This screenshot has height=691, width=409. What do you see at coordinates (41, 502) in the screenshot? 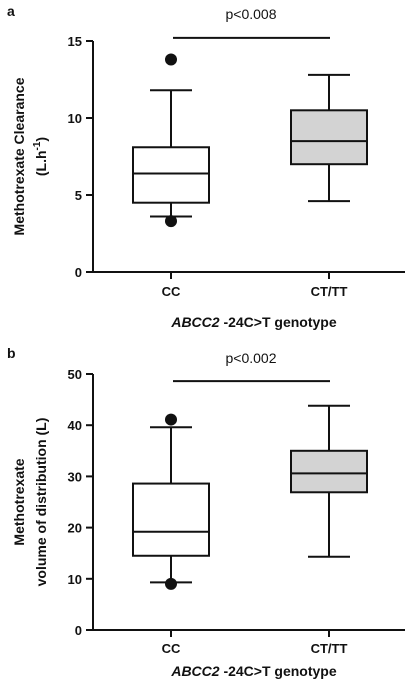
I see `panel-b-ylabel-line2: volume of distribution (L)` at bounding box center [41, 502].